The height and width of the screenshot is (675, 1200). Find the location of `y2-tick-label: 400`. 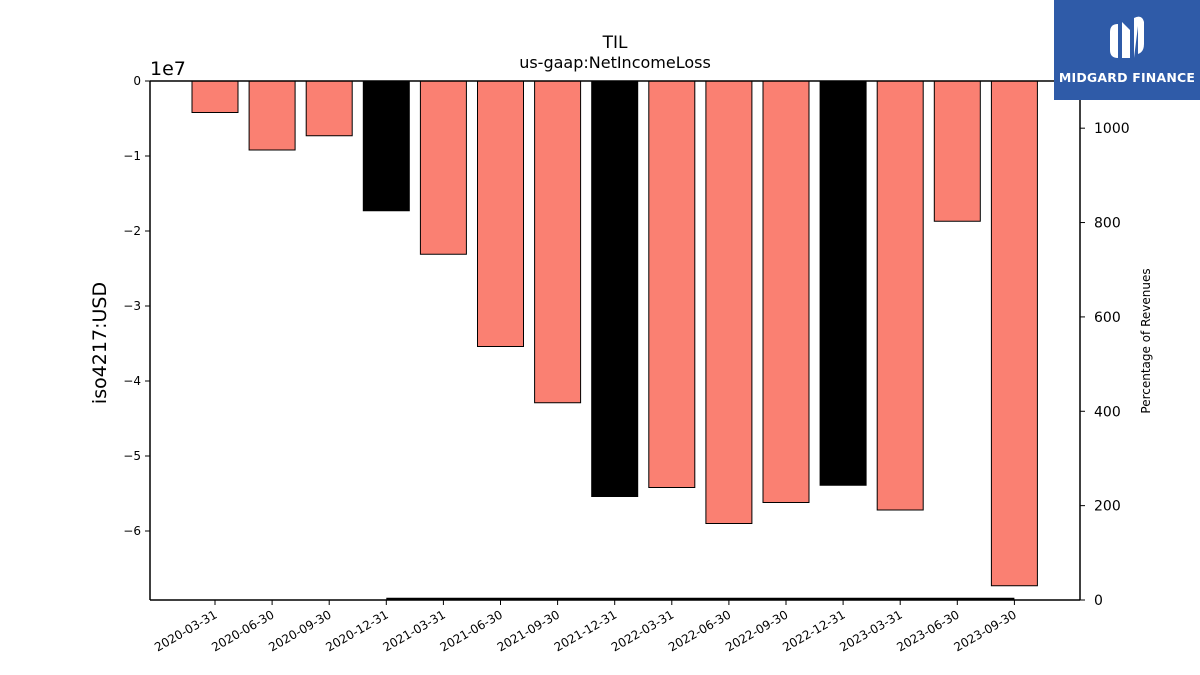

y2-tick-label: 400 is located at coordinates (1107, 412).